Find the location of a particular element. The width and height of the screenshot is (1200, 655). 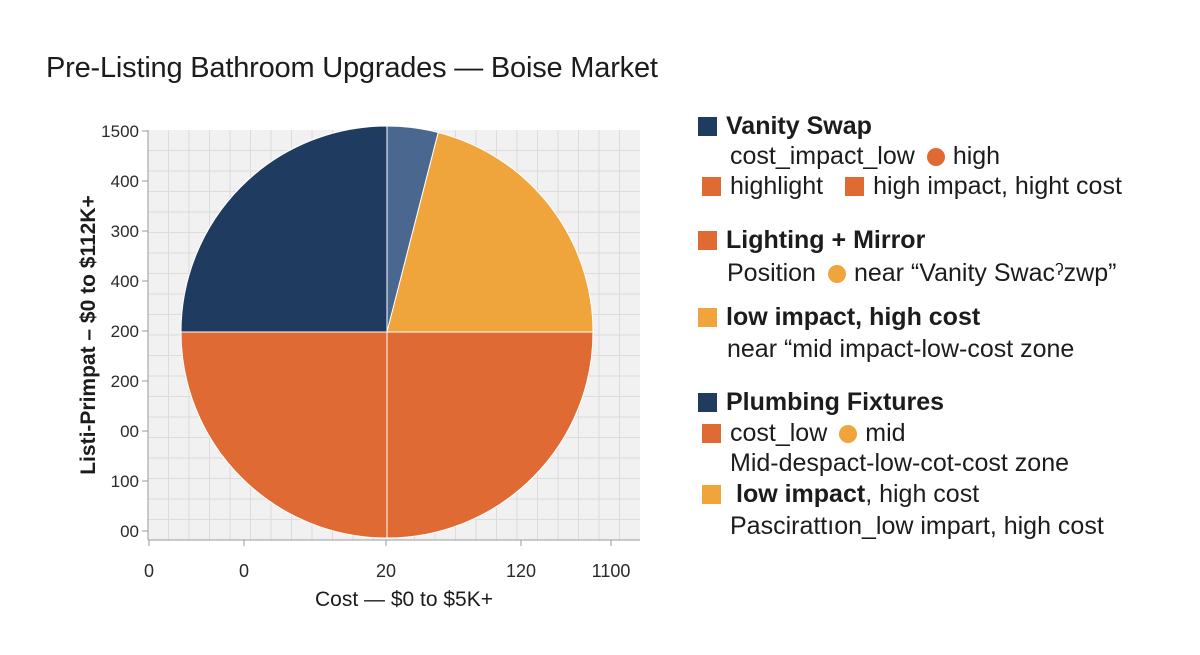

x-tick-label: 120 is located at coordinates (521, 571).